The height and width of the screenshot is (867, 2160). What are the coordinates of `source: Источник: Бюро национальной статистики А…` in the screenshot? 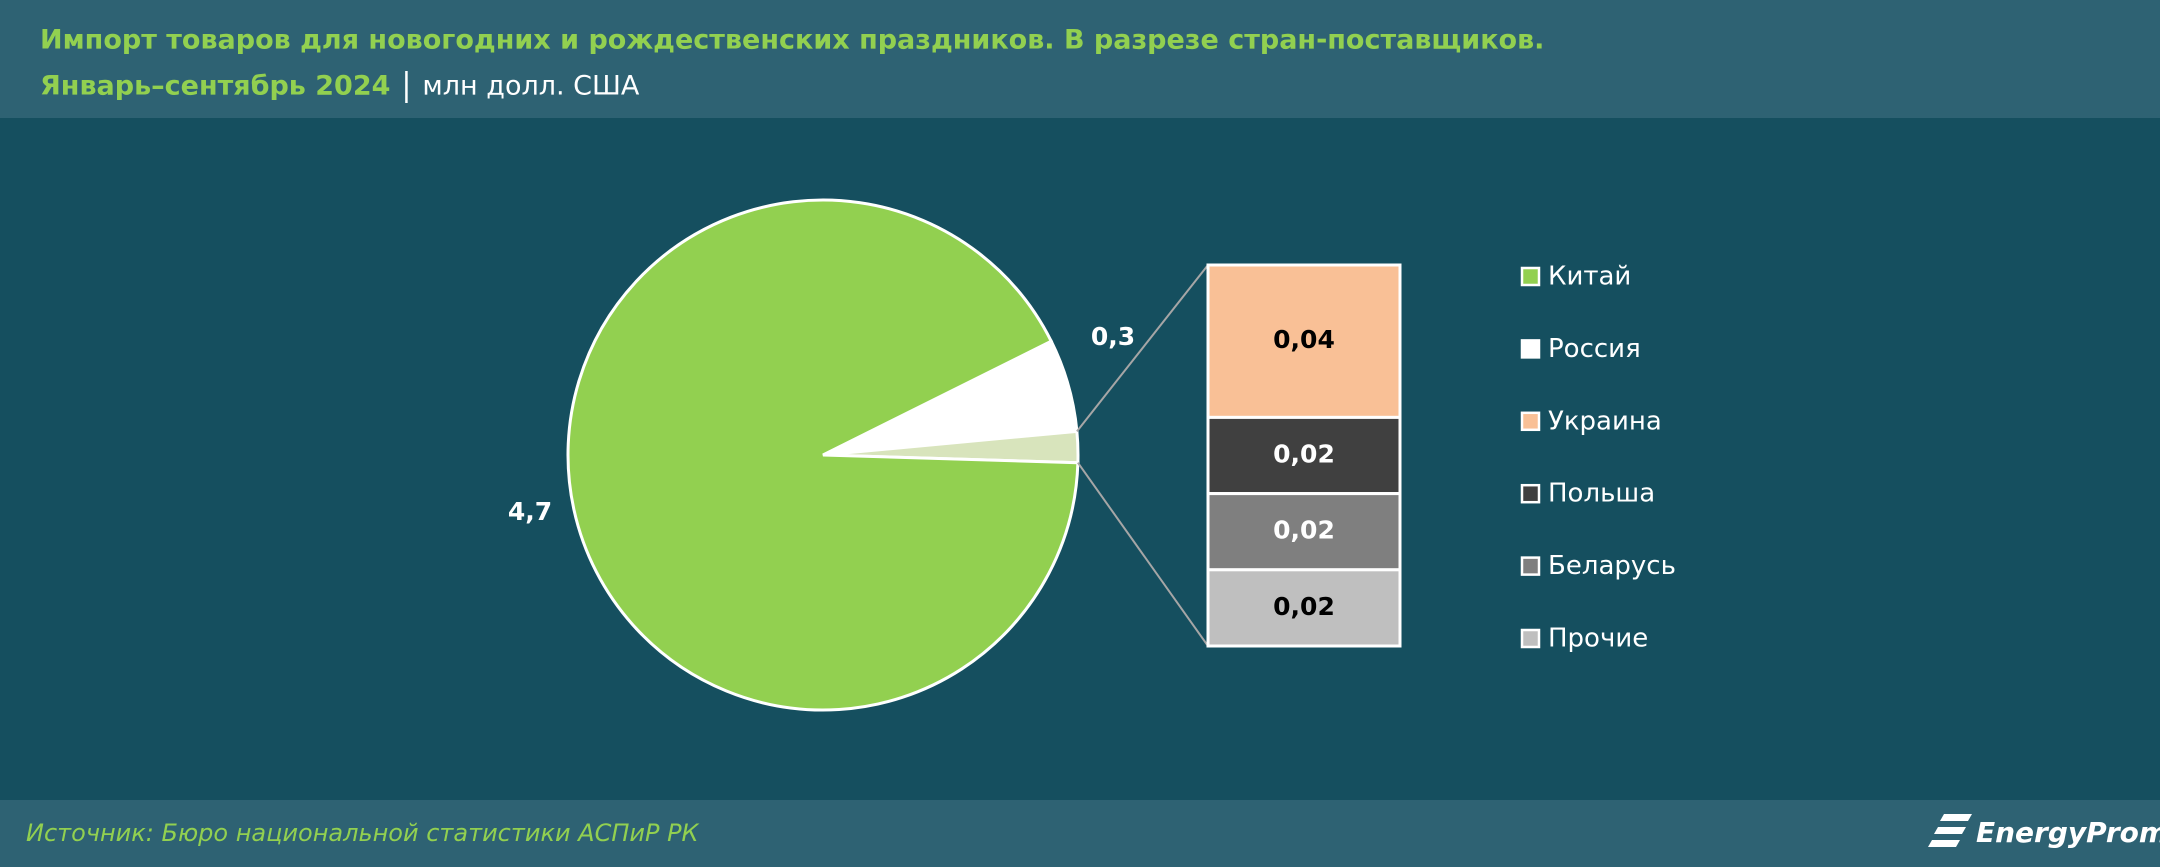 It's located at (363, 833).